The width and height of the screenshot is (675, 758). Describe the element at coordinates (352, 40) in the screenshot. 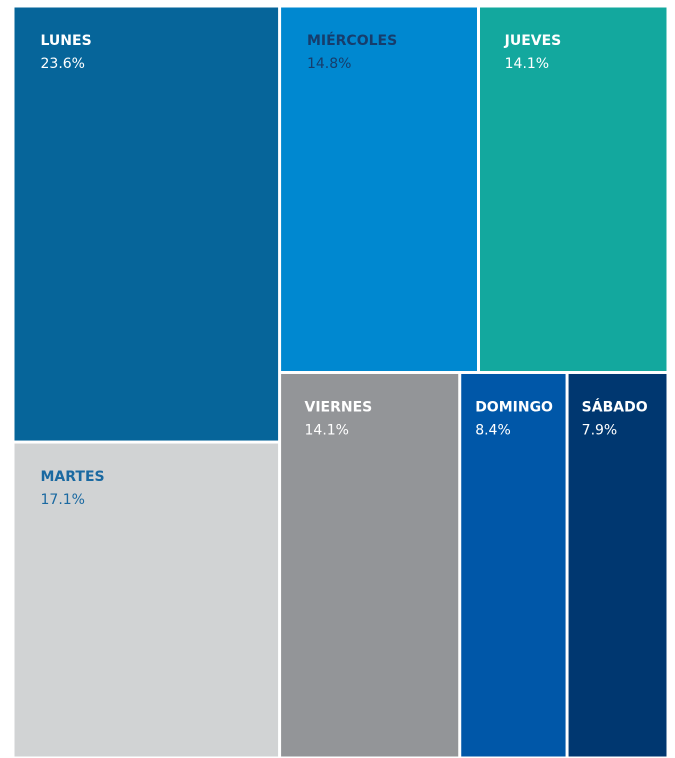

I see `tile-label: MIÉRCOLES` at that location.